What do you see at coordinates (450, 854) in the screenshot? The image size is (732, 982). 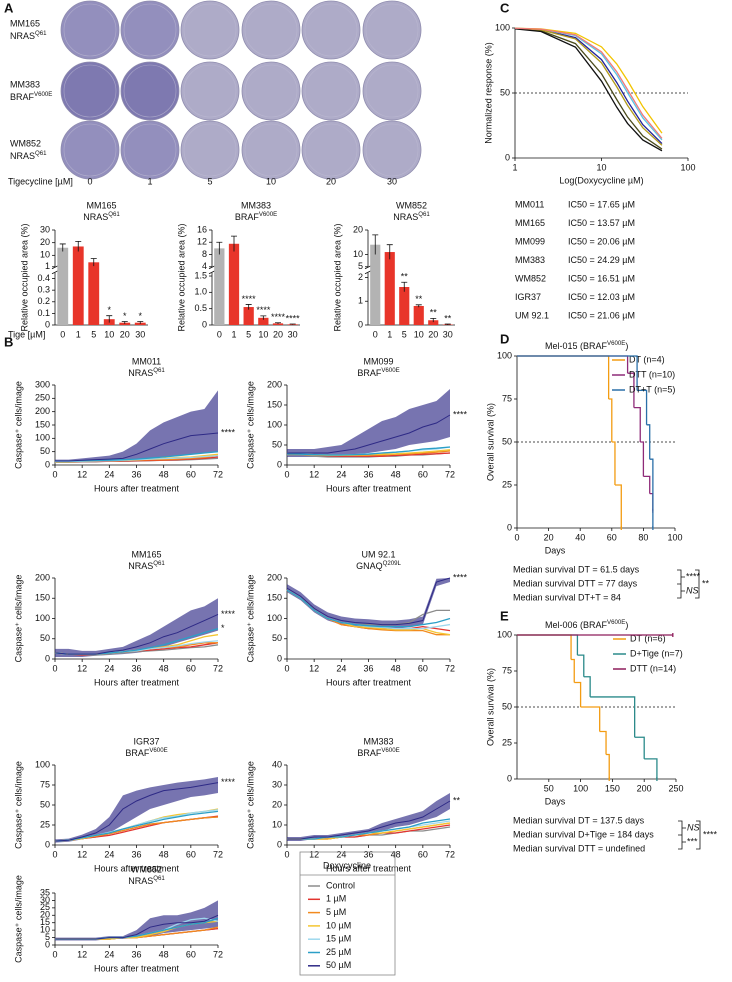 I see `x-tick-label: 72` at bounding box center [450, 854].